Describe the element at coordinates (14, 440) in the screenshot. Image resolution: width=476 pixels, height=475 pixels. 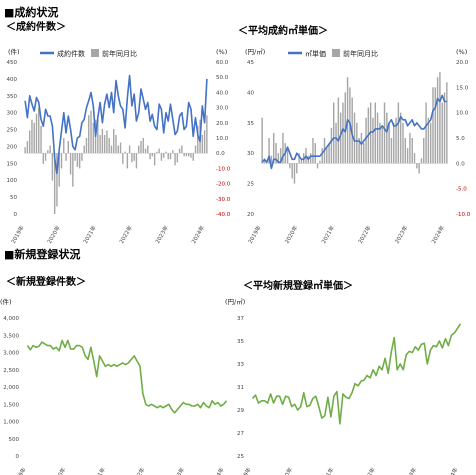
I see `y-tick-label: 500` at that location.